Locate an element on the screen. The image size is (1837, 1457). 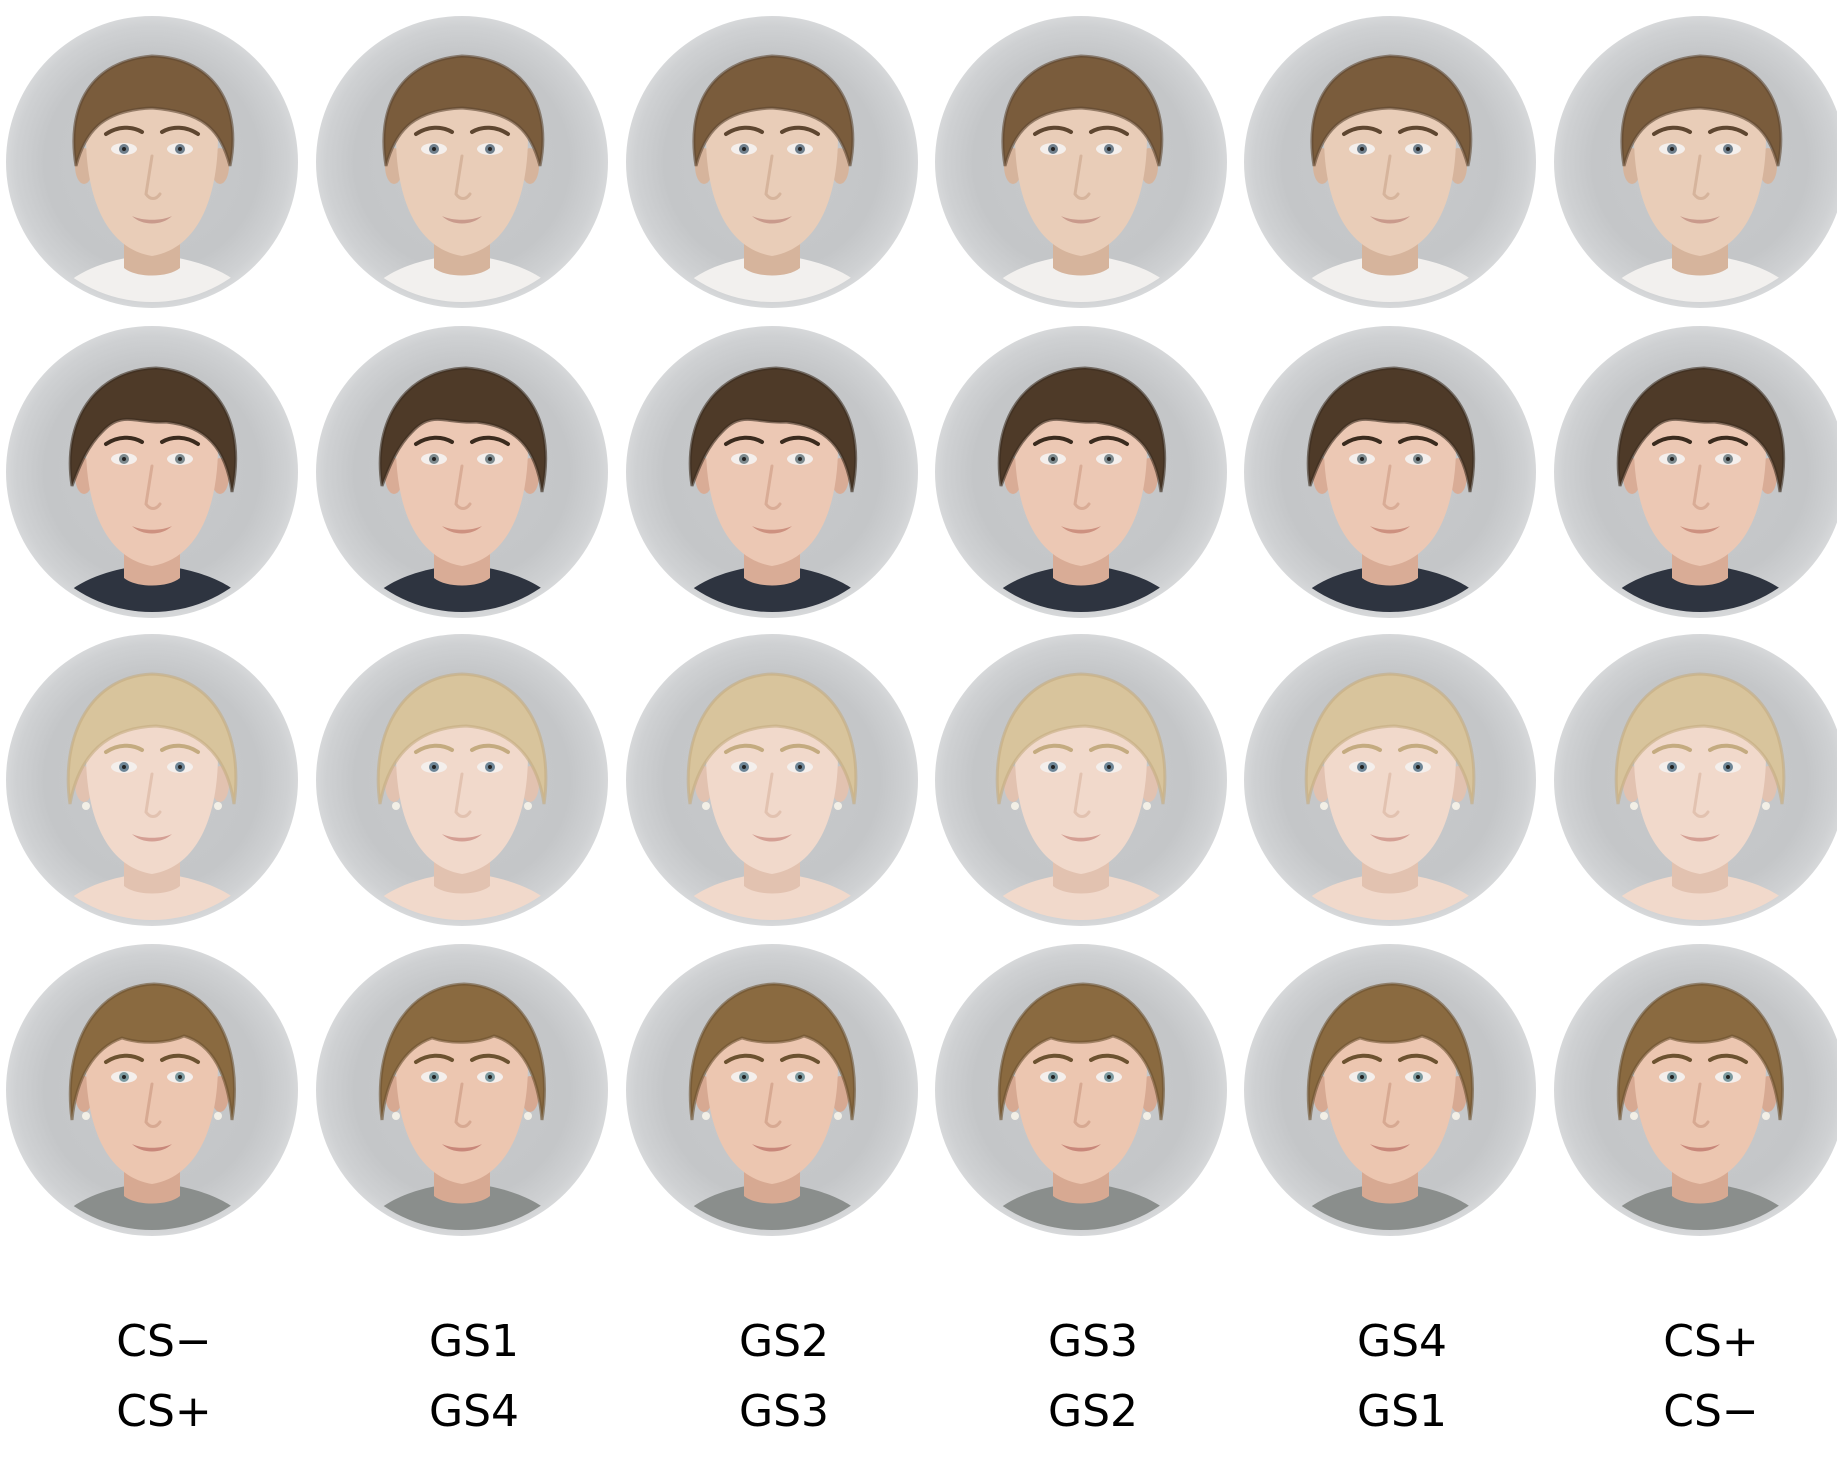
label-column-3: GS2 GS3 is located at coordinates (784, 1377).